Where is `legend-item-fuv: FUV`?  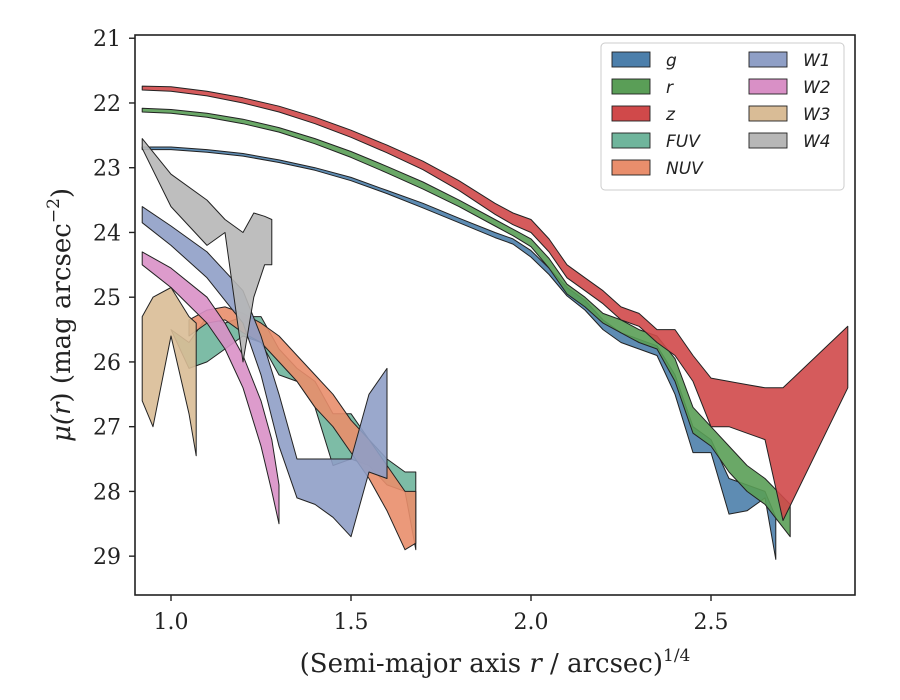
legend-item-fuv: FUV is located at coordinates (656, 142).